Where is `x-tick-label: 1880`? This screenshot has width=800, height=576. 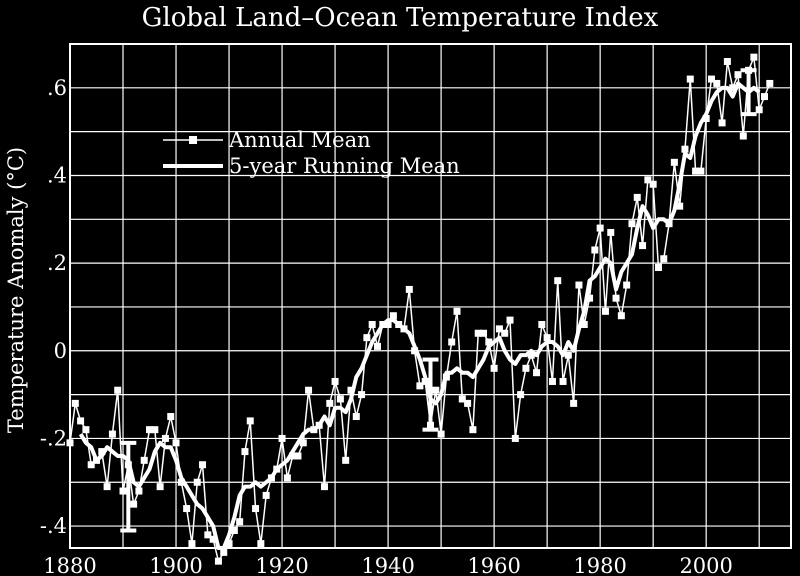
x-tick-label: 1880 is located at coordinates (69, 565).